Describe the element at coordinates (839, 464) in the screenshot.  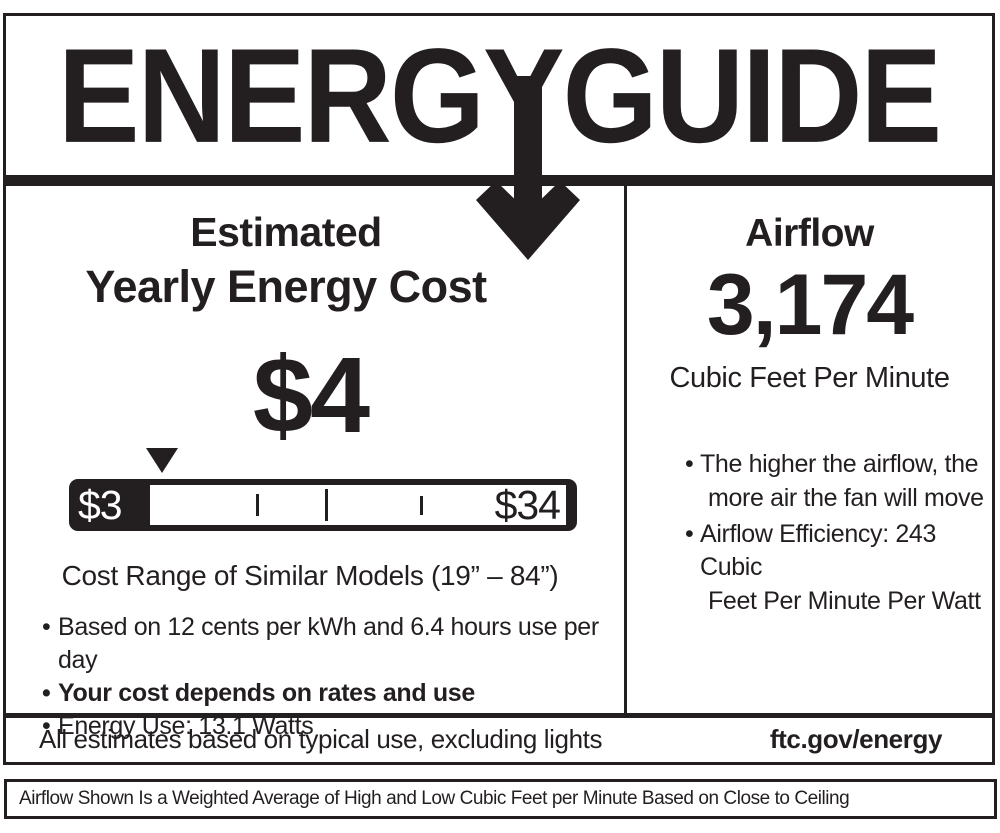
I see `list-item-line1: The higher the airflow, the` at that location.